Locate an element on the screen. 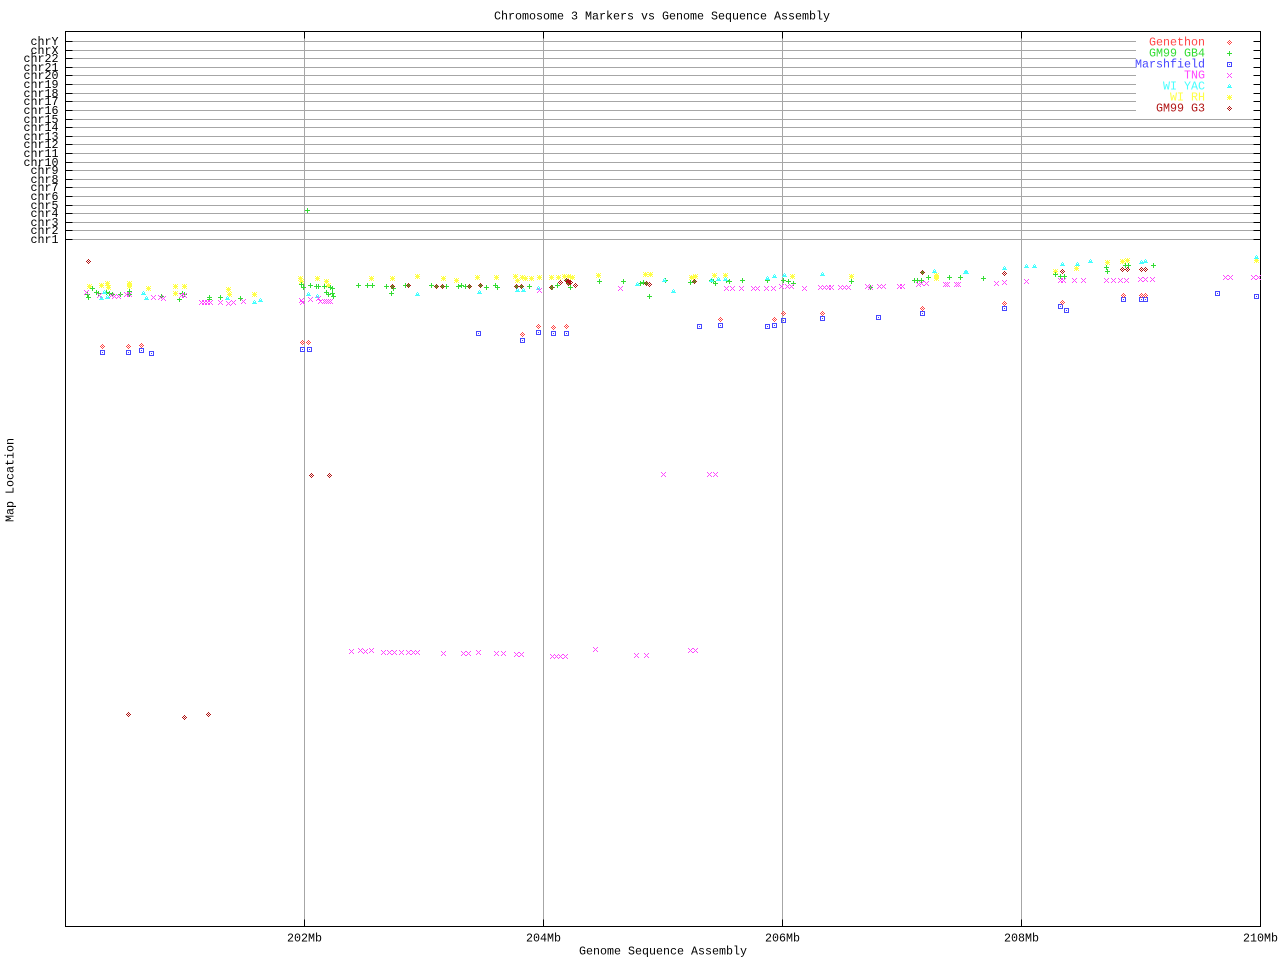 The height and width of the screenshot is (965, 1280). svg-text: chr6 is located at coordinates (45, 197).